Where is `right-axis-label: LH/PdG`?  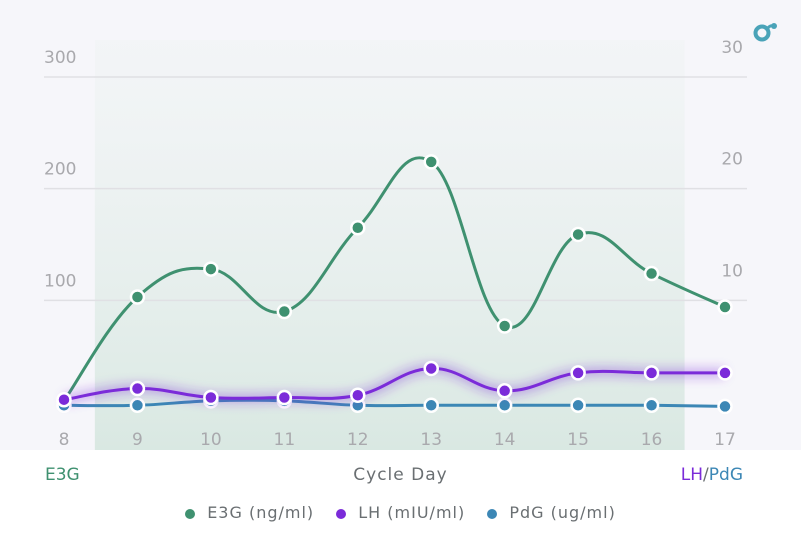 right-axis-label: LH/PdG is located at coordinates (712, 475).